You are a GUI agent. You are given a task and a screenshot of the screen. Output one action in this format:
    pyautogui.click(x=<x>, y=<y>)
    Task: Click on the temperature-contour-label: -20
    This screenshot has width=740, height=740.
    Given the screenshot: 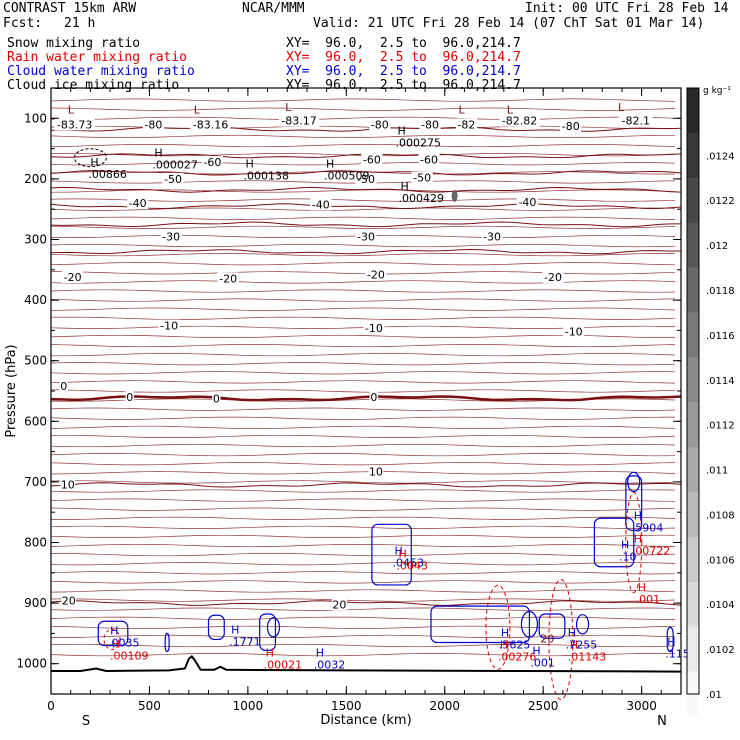 What is the action you would take?
    pyautogui.click(x=553, y=277)
    